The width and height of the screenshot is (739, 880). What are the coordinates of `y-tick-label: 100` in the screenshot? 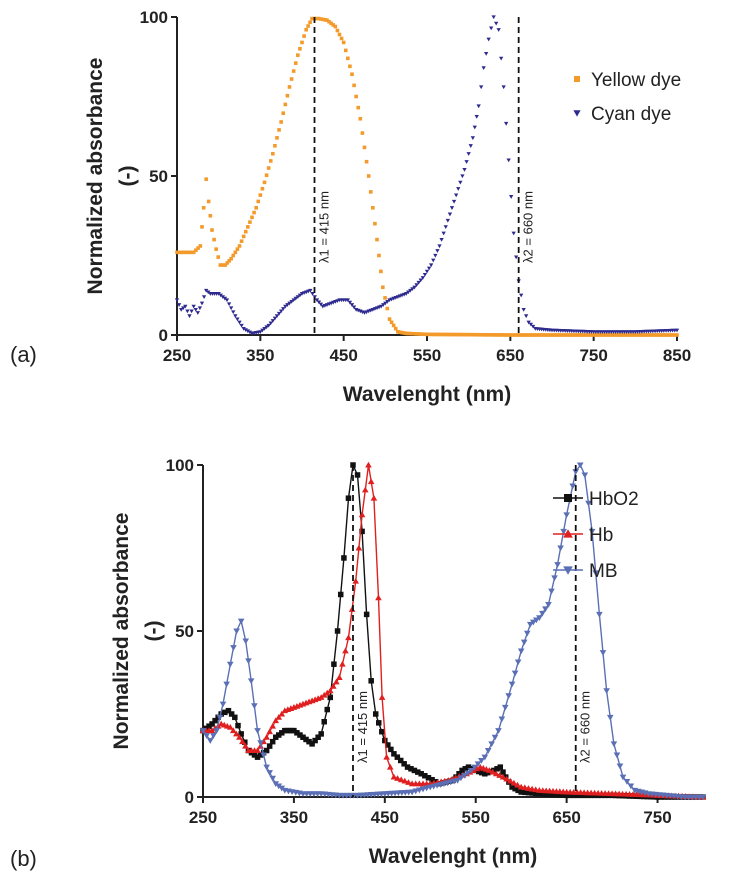 It's located at (154, 17).